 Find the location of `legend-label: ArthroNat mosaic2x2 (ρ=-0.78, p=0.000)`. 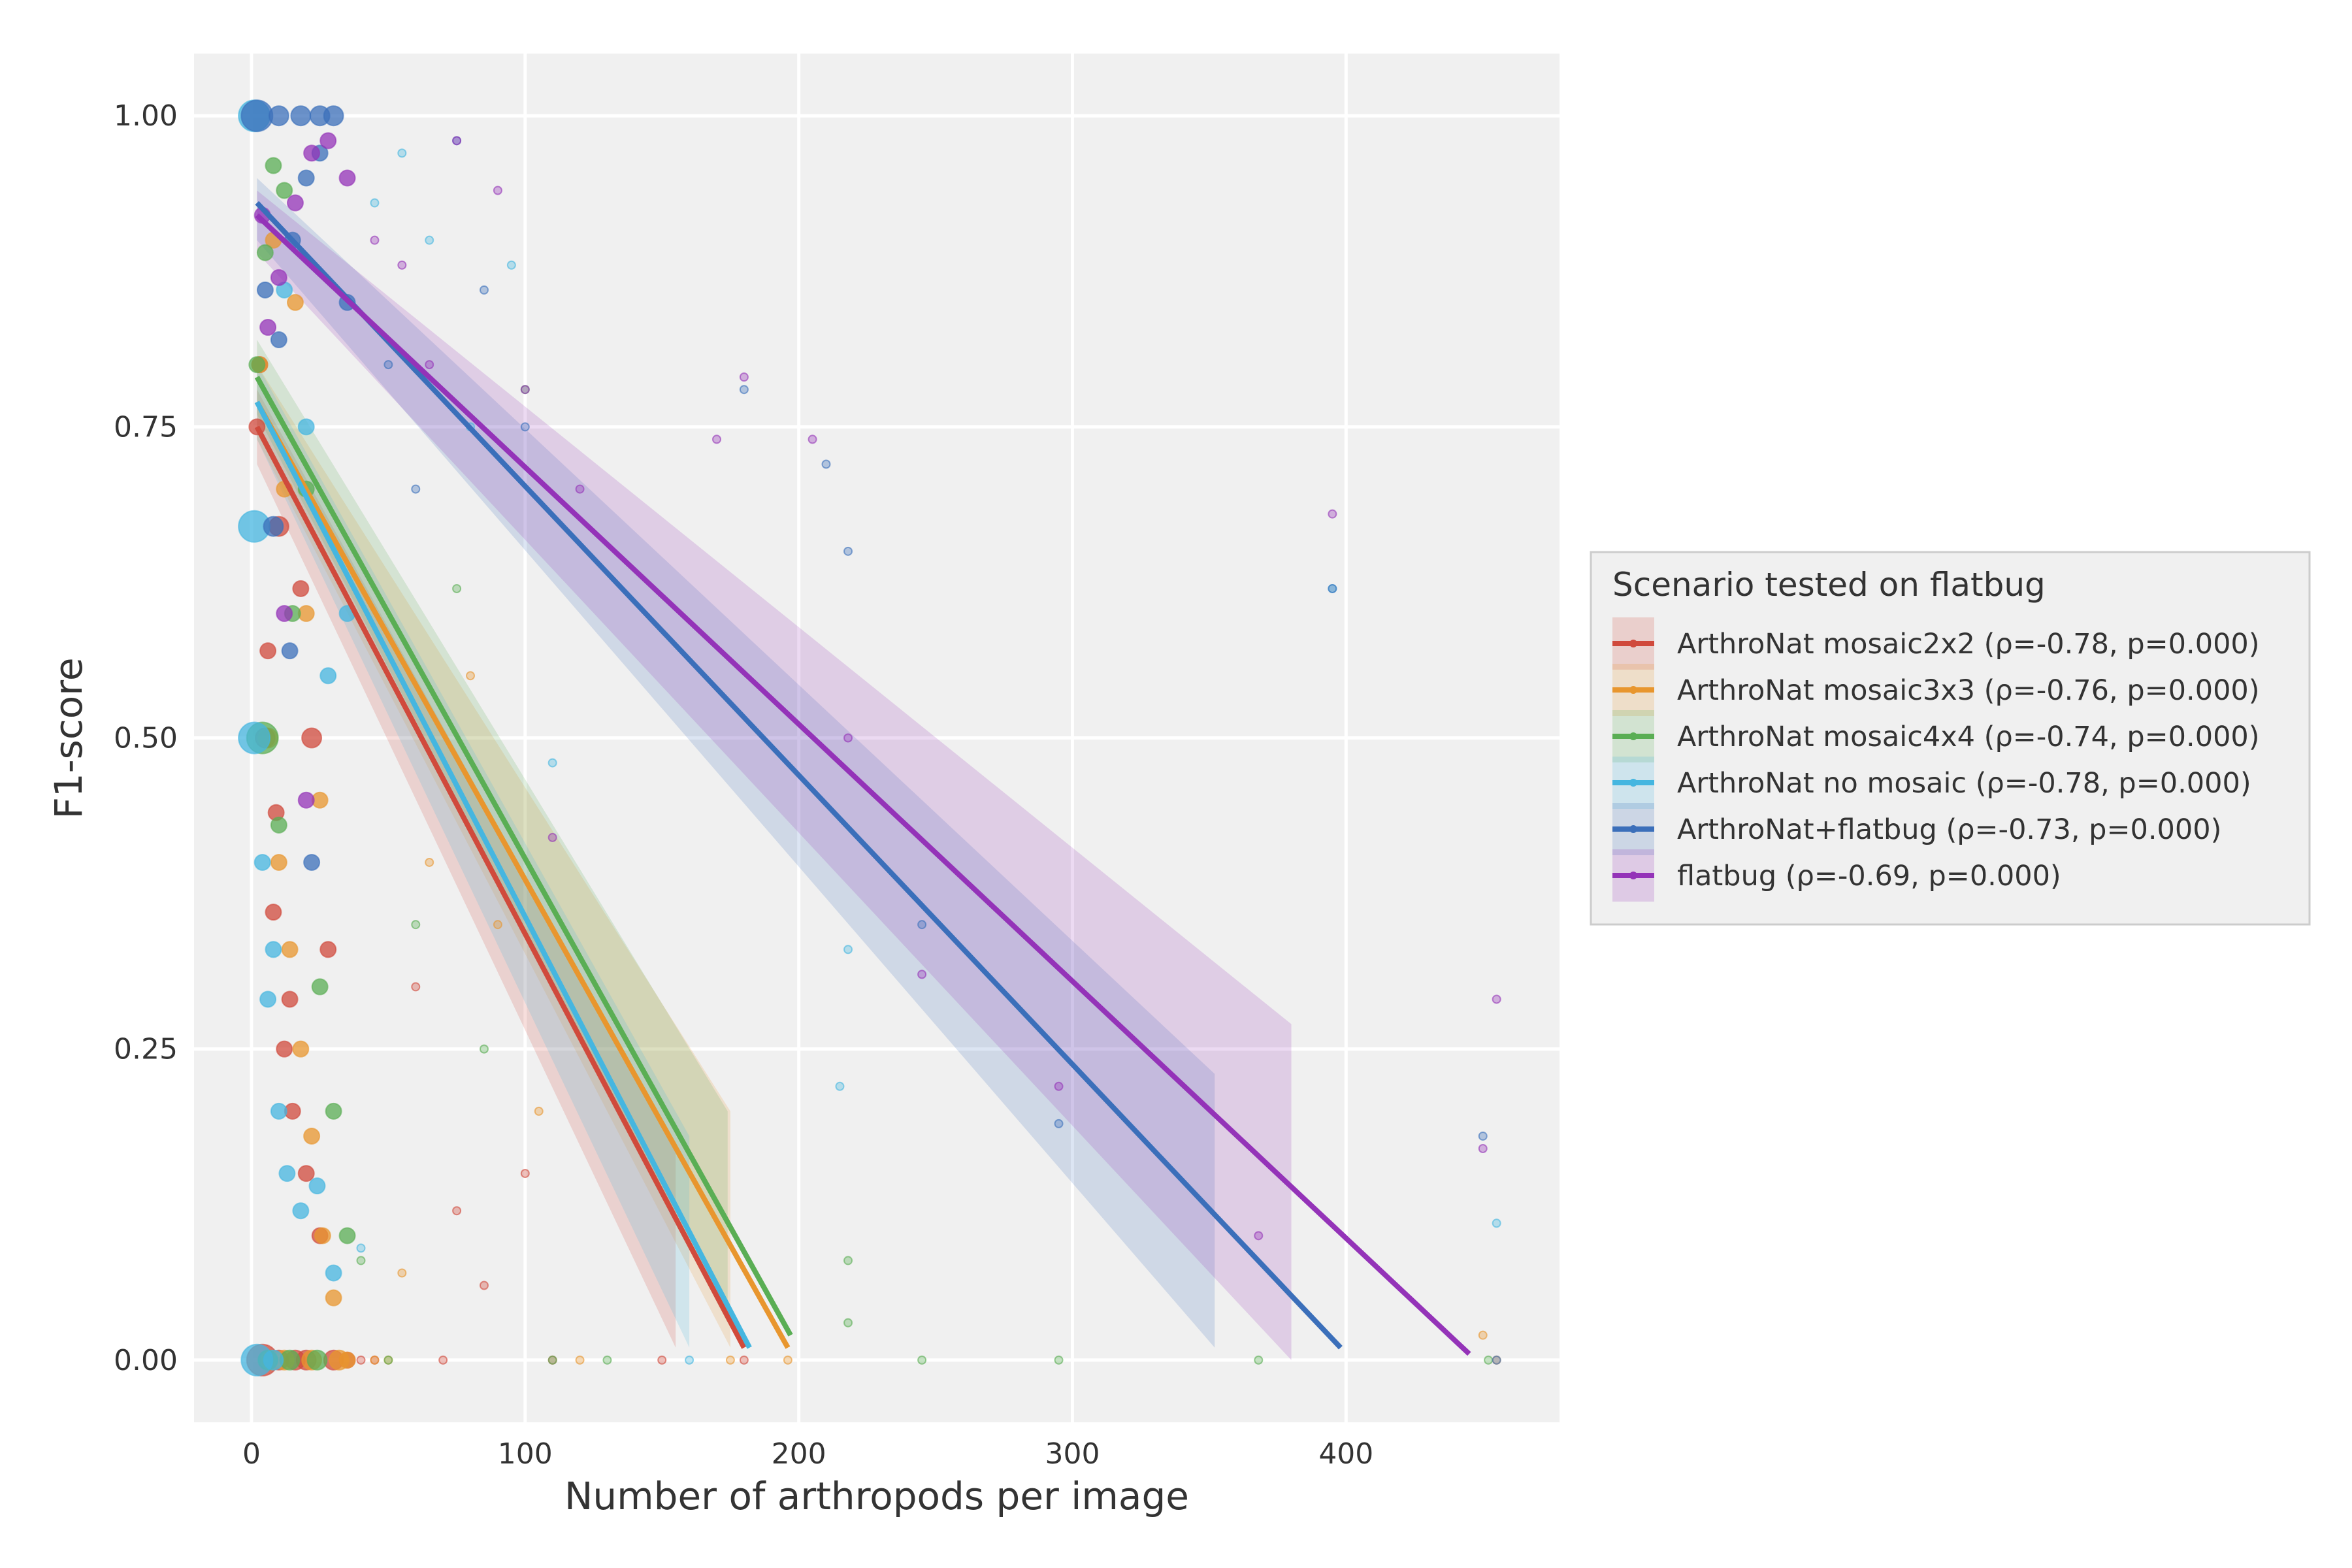

legend-label: ArthroNat mosaic2x2 (ρ=-0.78, p=0.000) is located at coordinates (1968, 644).